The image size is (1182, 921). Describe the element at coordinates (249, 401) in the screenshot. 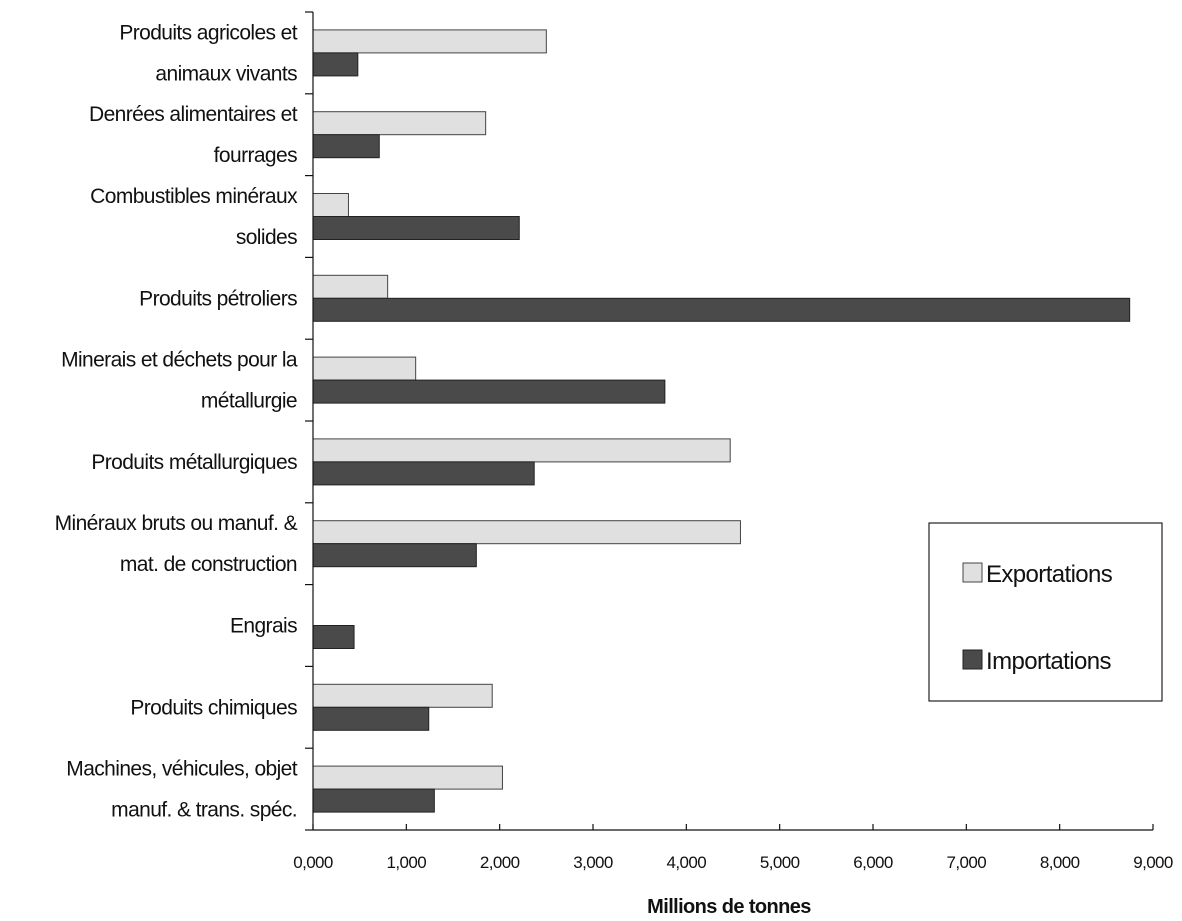

I see `category-label-4-line-1: métallurgie` at that location.